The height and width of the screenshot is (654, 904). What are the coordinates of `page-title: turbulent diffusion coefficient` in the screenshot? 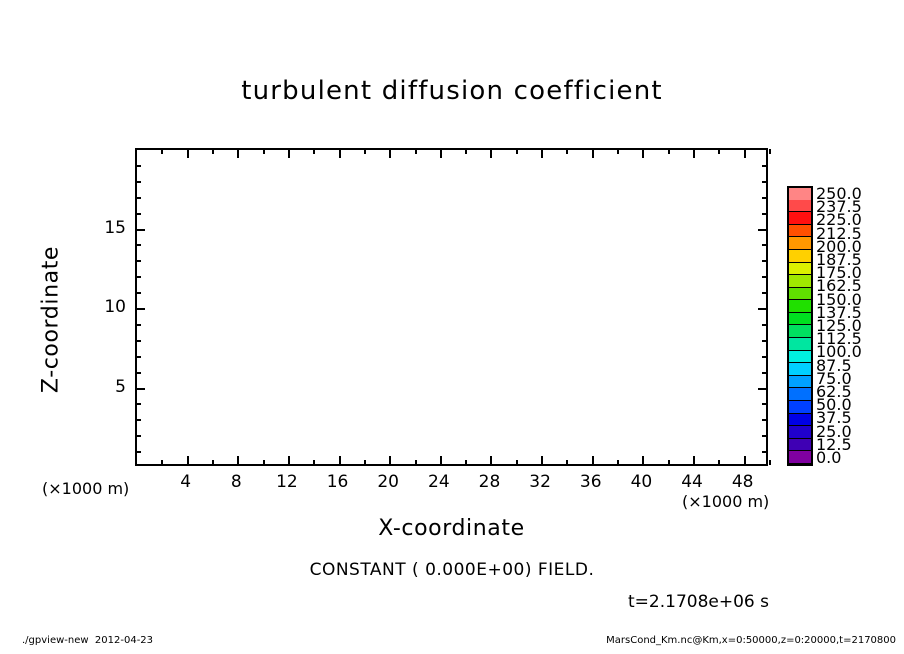 It's located at (452, 91).